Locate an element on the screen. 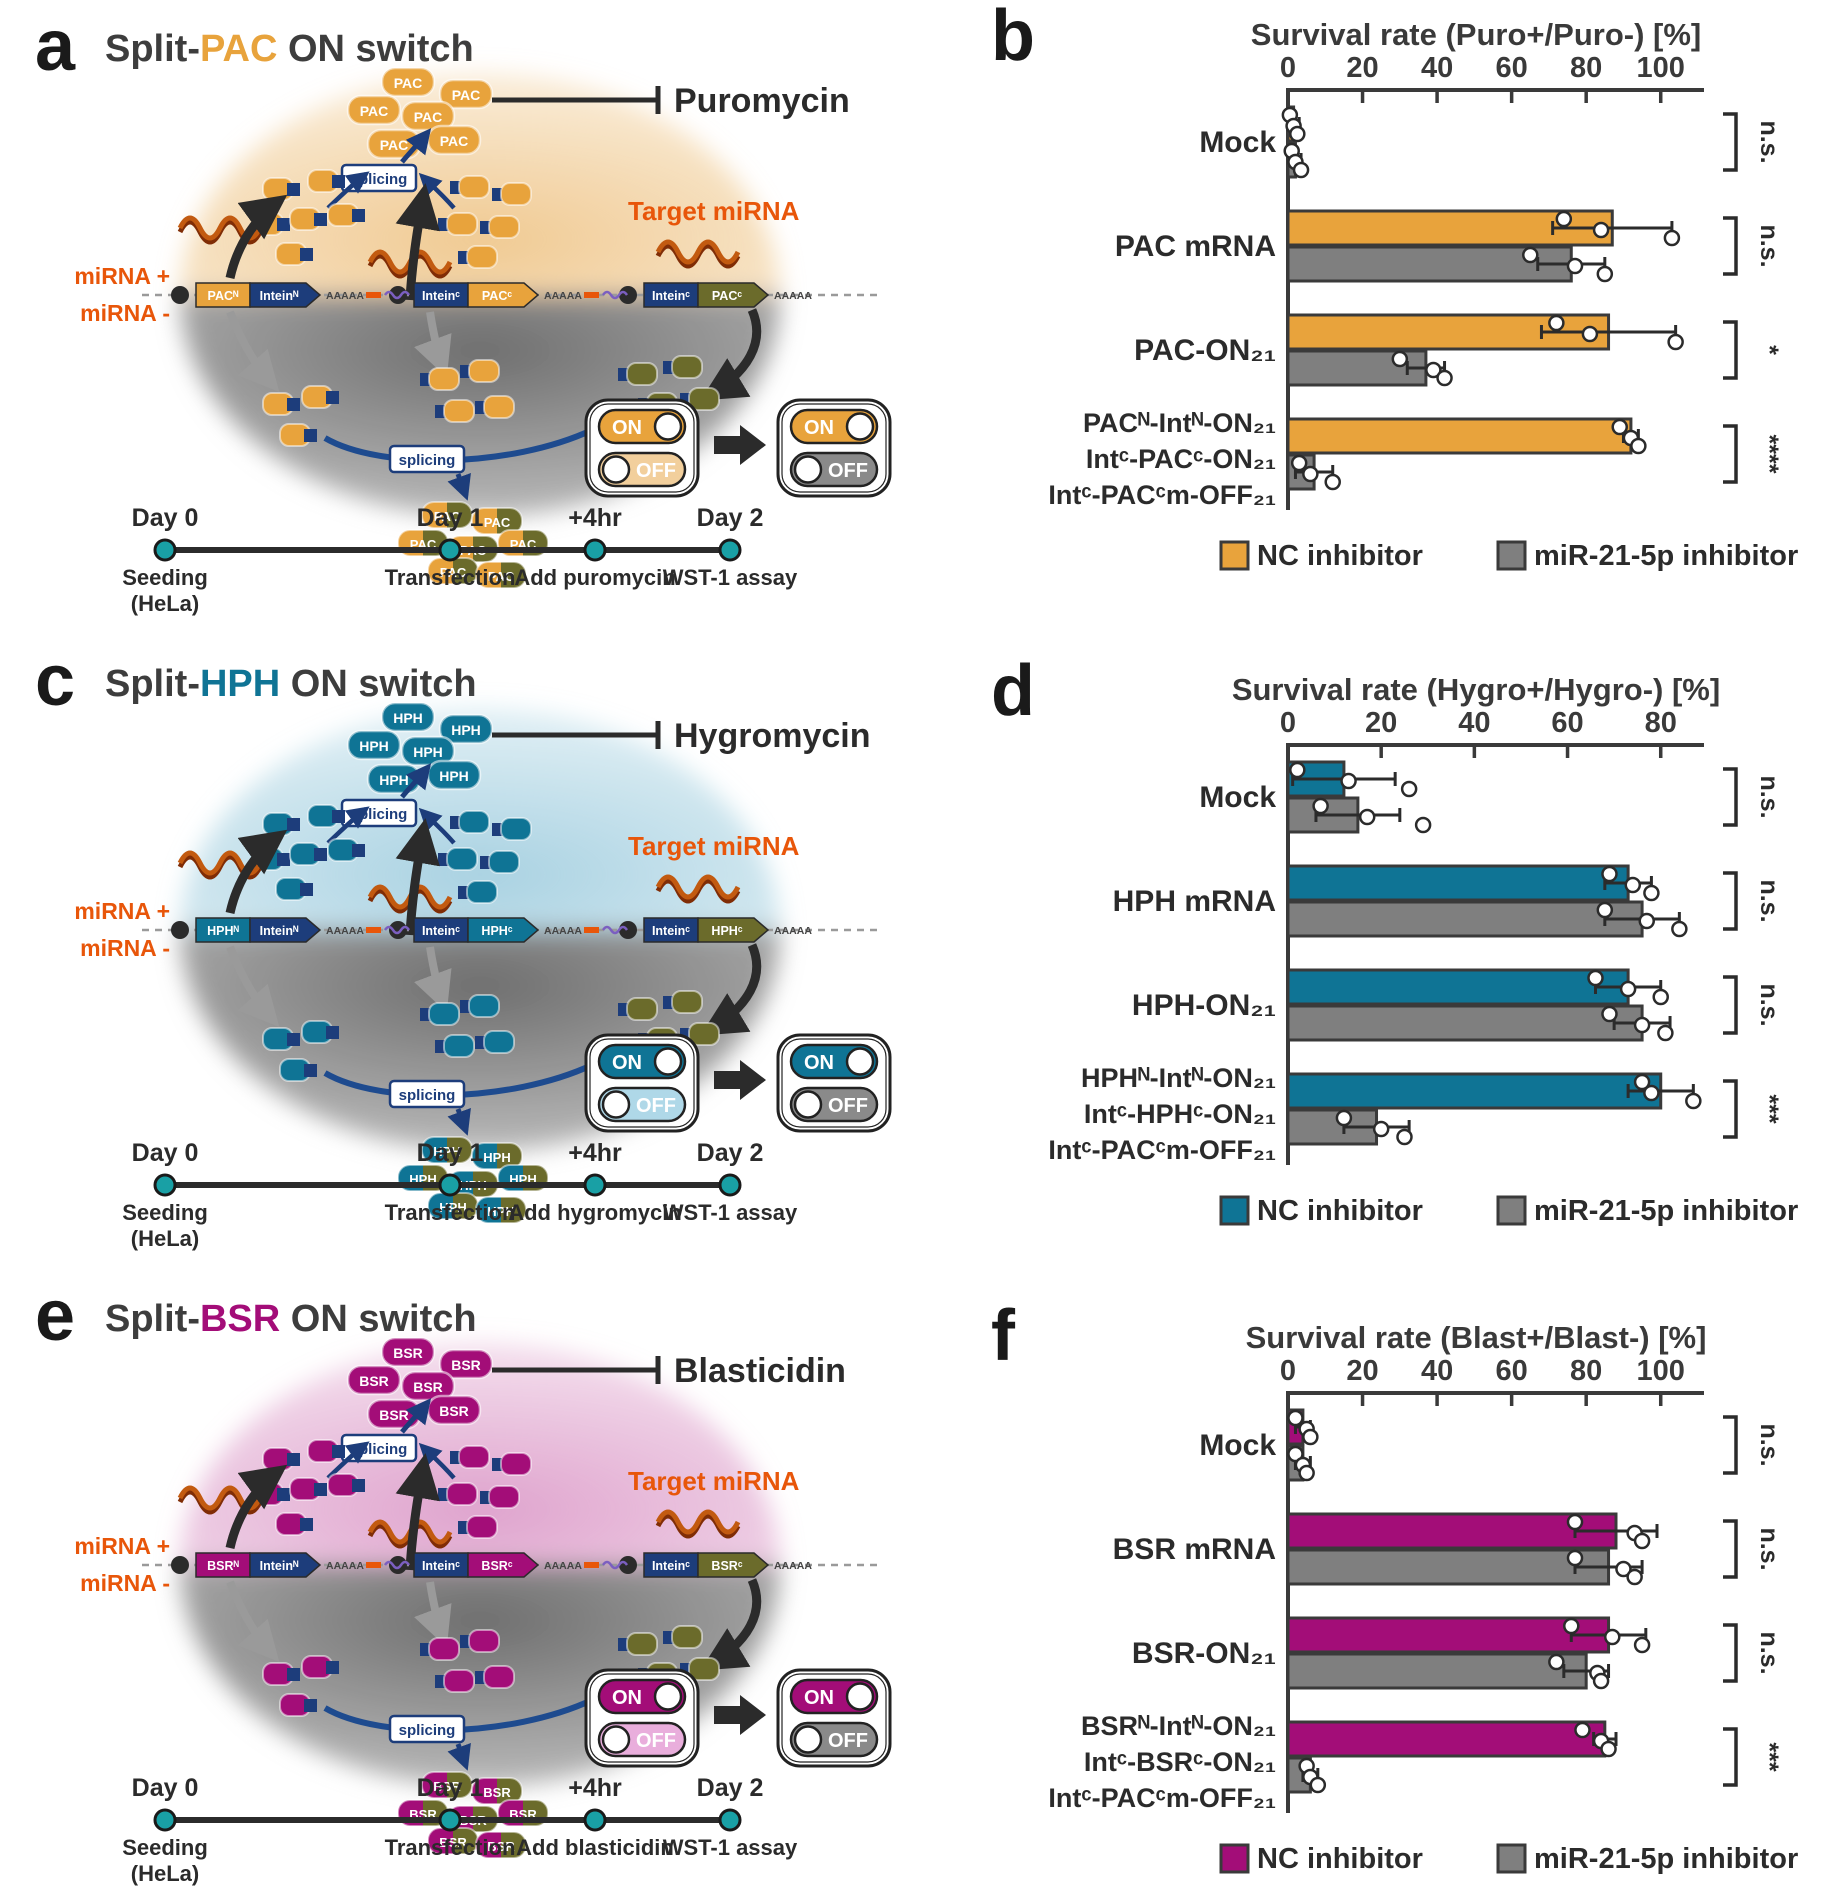  bottom-splicing-down-arrow is located at coordinates (459, 1121).